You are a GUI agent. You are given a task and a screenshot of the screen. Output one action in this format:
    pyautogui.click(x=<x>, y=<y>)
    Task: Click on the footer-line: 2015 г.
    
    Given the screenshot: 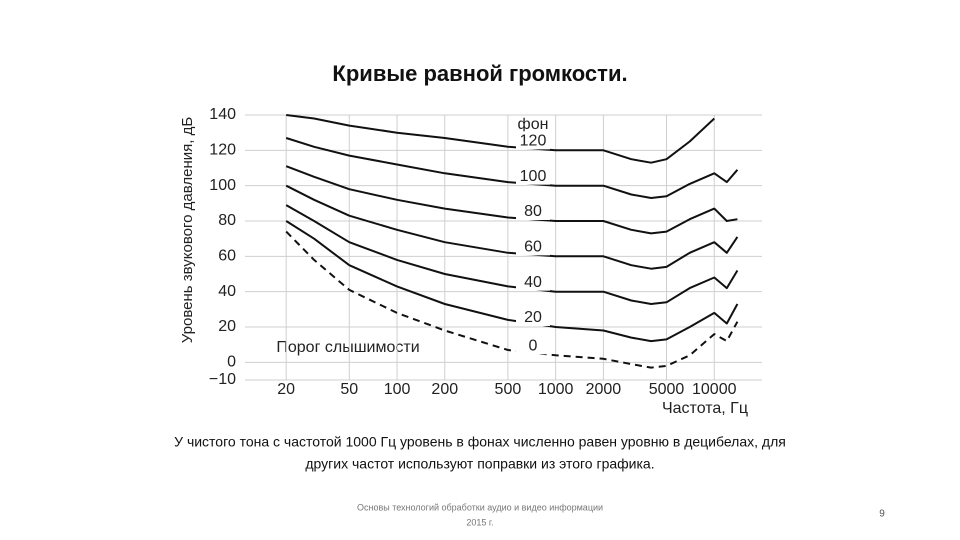 What is the action you would take?
    pyautogui.click(x=479, y=522)
    